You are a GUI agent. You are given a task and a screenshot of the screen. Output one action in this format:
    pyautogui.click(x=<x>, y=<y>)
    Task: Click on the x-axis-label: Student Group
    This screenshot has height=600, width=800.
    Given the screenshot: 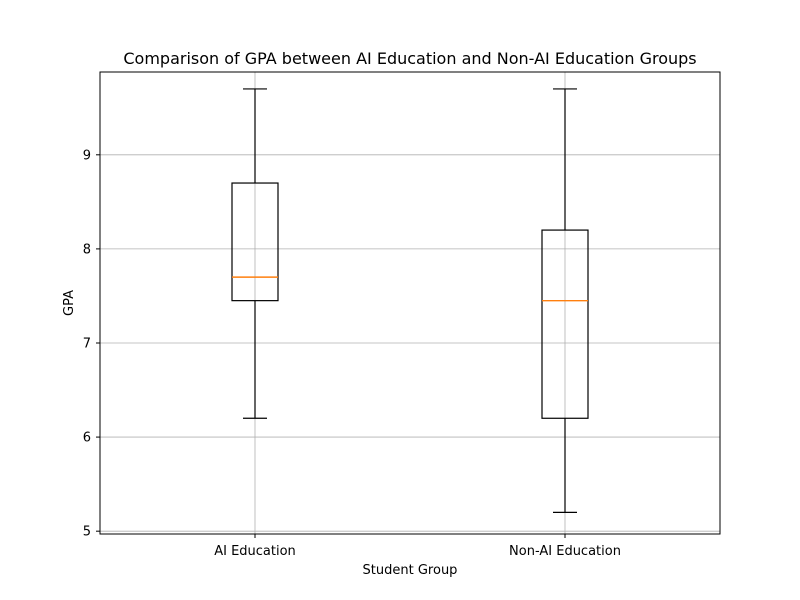 What is the action you would take?
    pyautogui.click(x=410, y=570)
    